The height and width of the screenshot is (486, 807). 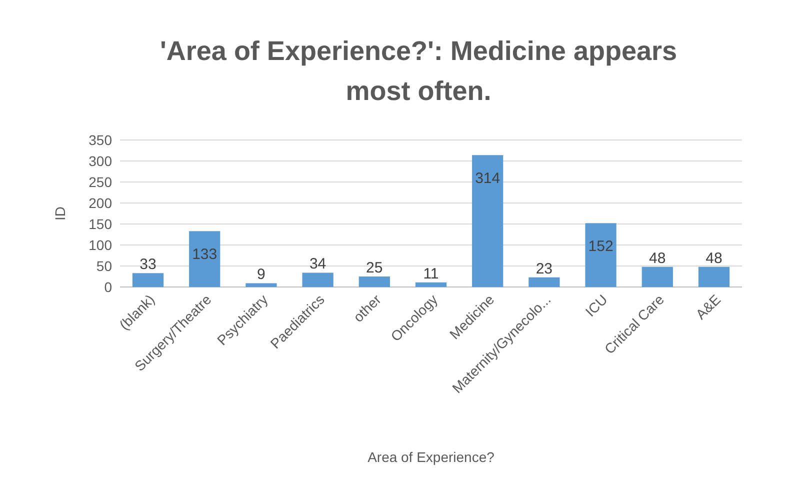 I want to click on y-tick-label: 50, so click(x=104, y=266).